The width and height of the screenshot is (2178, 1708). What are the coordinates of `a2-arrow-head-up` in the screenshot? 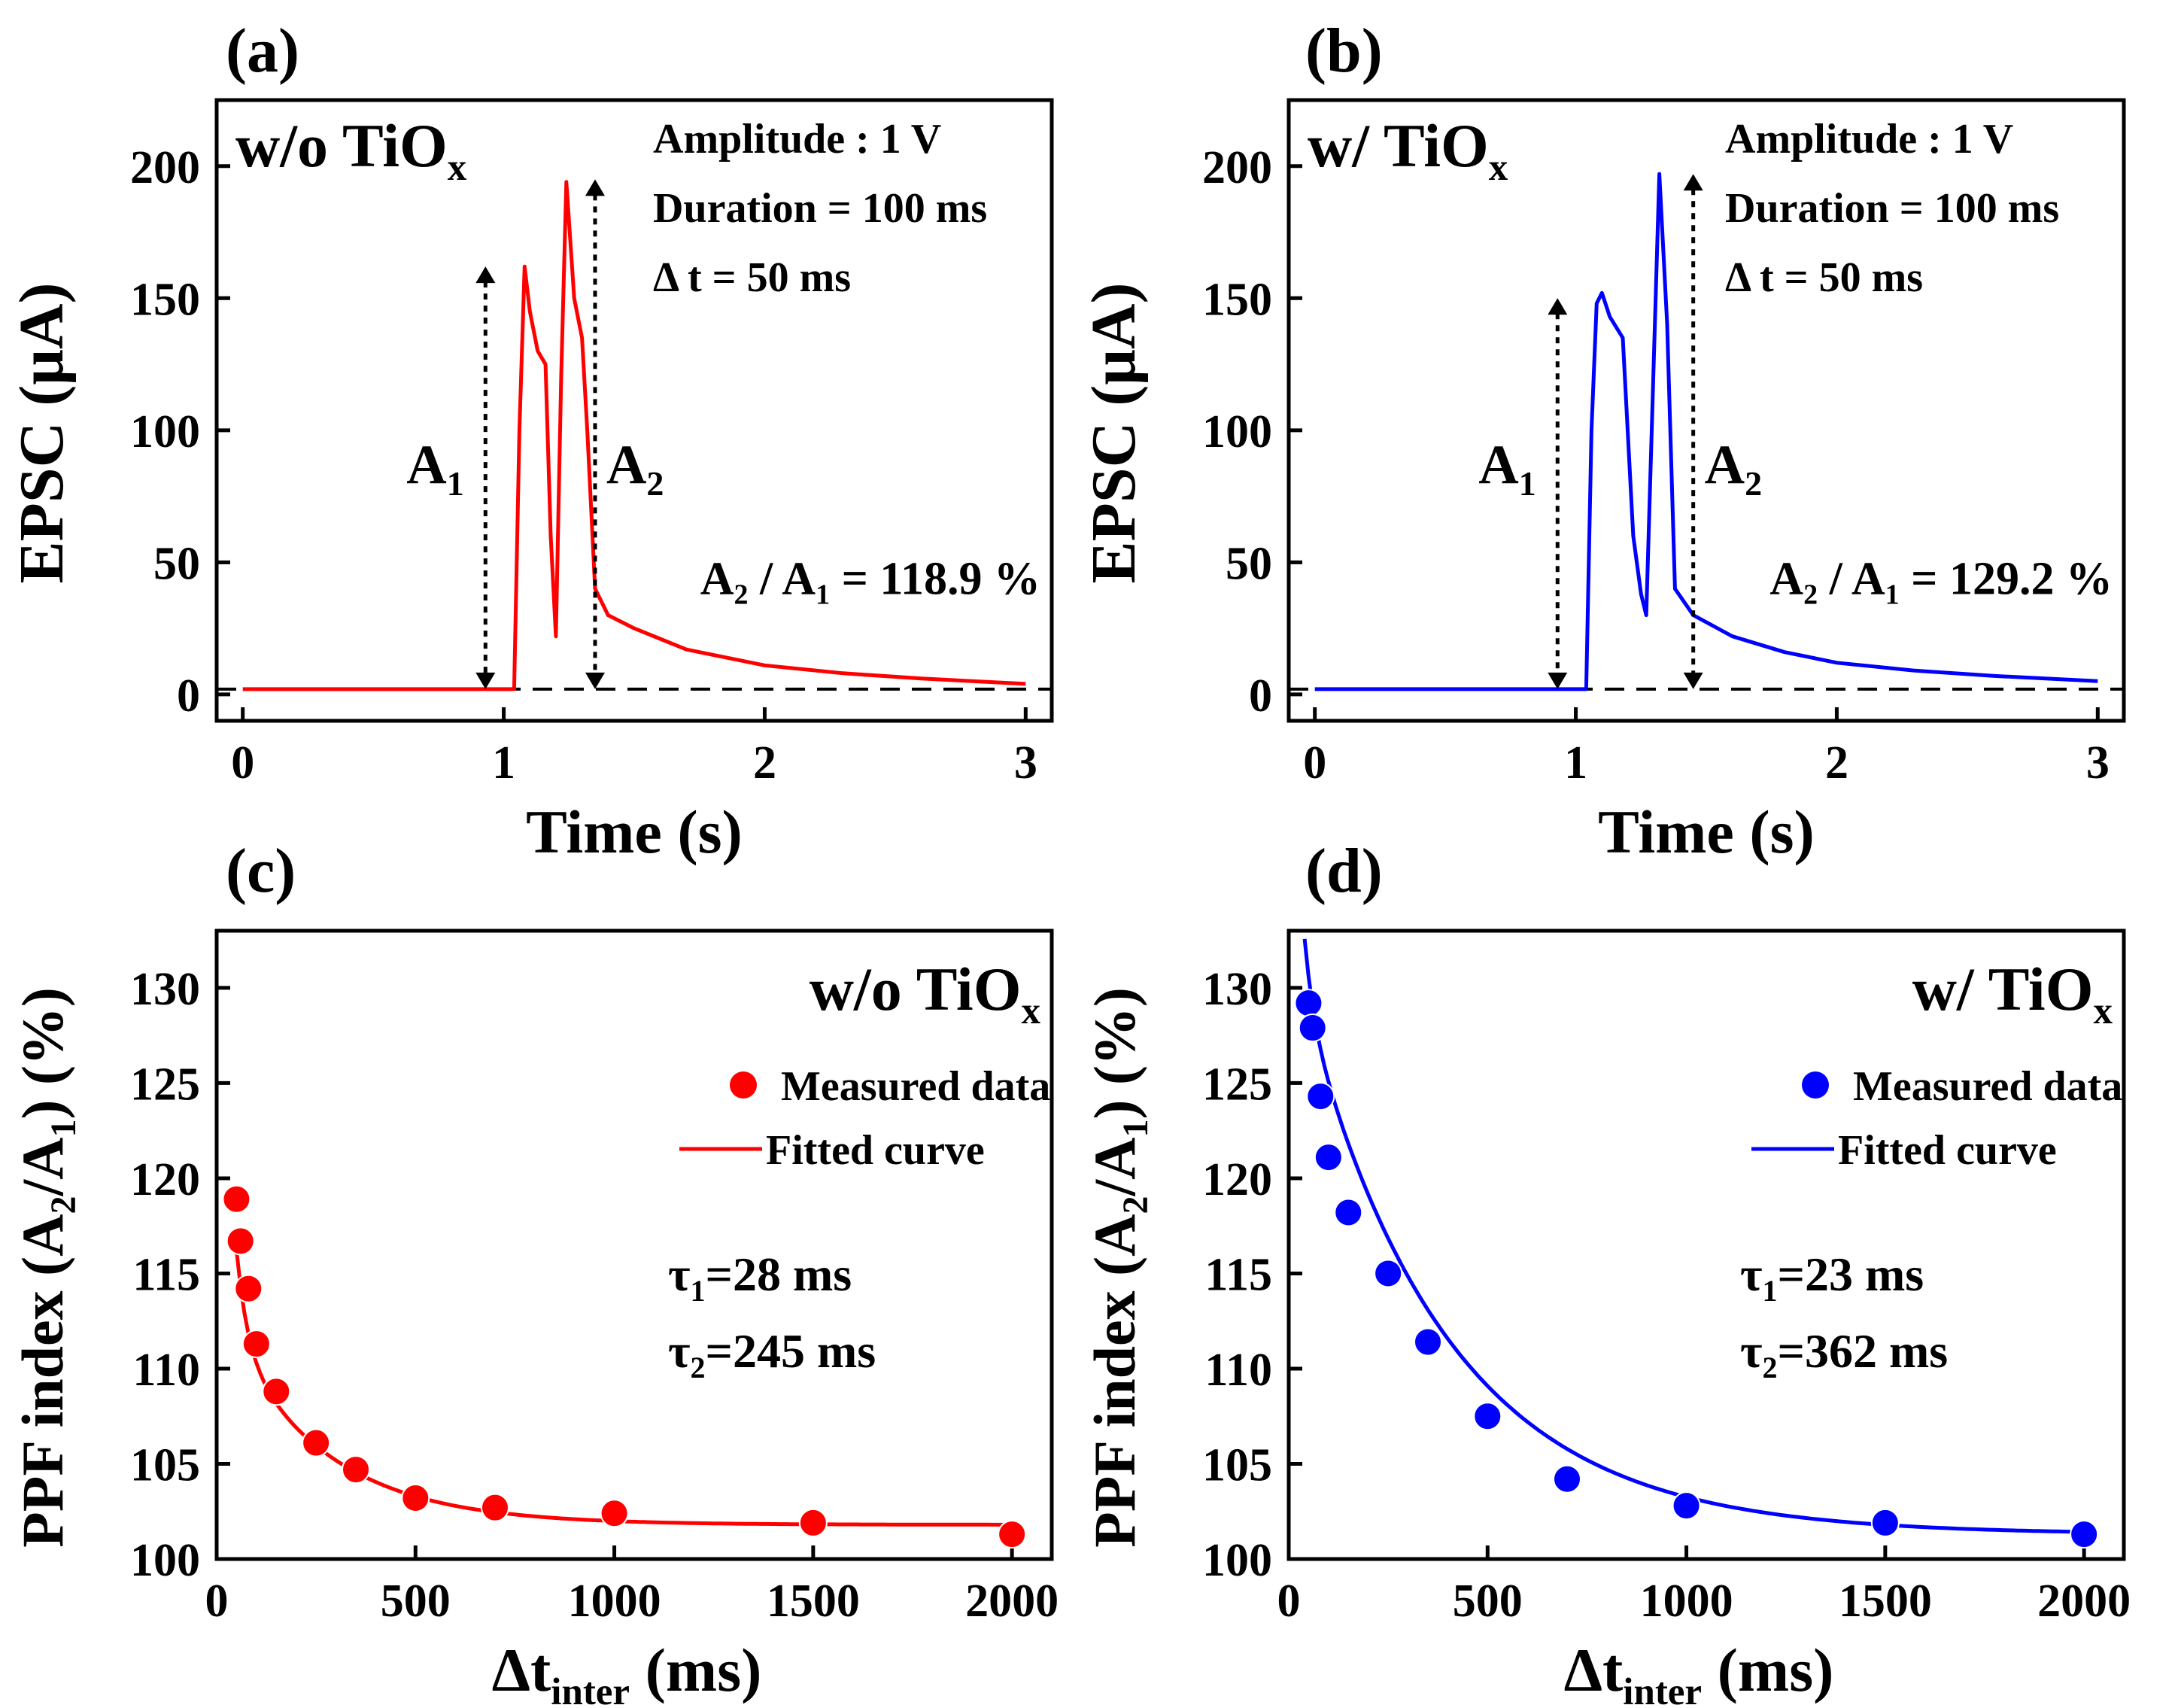 It's located at (1693, 182).